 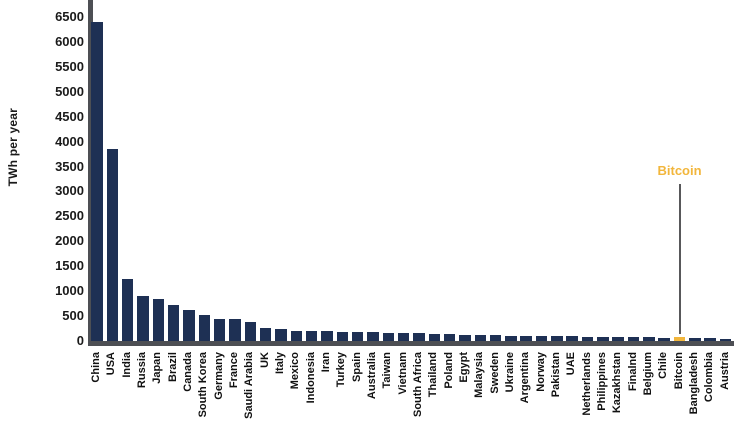 What do you see at coordinates (279, 363) in the screenshot?
I see `x-tick-label-italy: Italy` at bounding box center [279, 363].